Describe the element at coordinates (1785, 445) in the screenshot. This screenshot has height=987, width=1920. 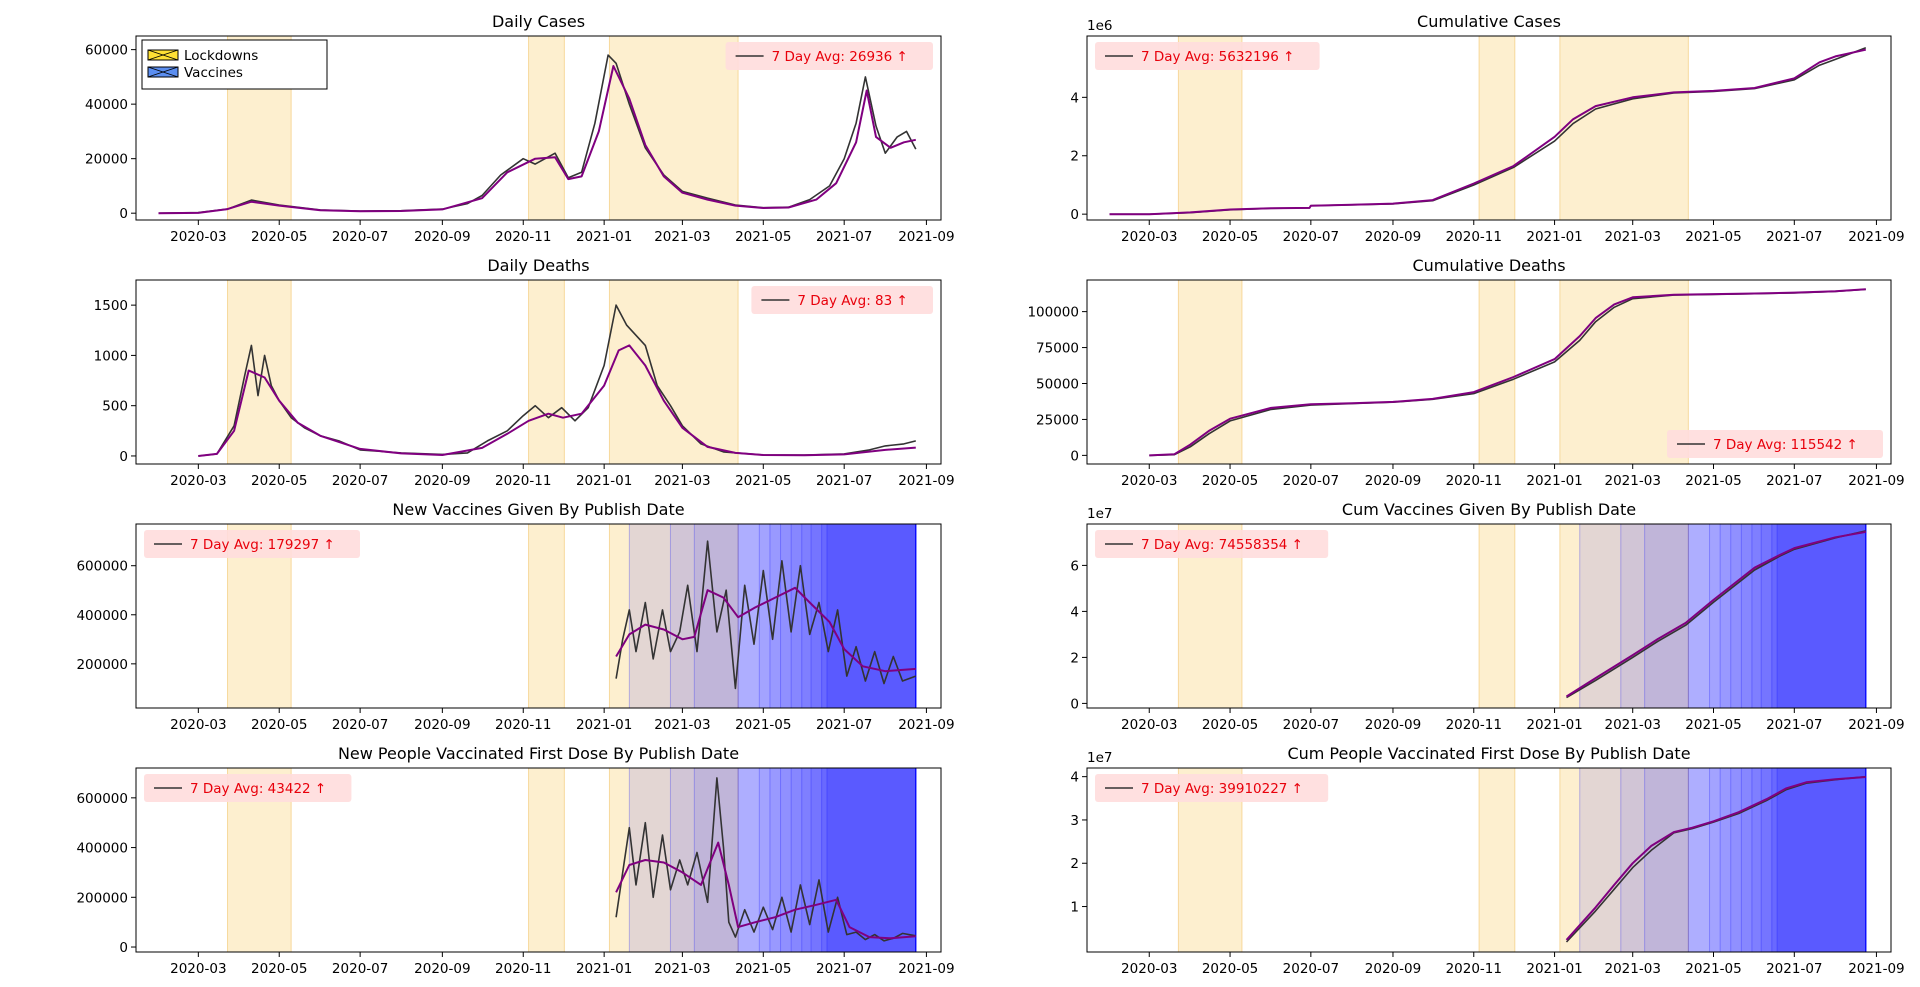
I see `avg-badge-text: 7 Day Avg: 115542 ↑` at that location.